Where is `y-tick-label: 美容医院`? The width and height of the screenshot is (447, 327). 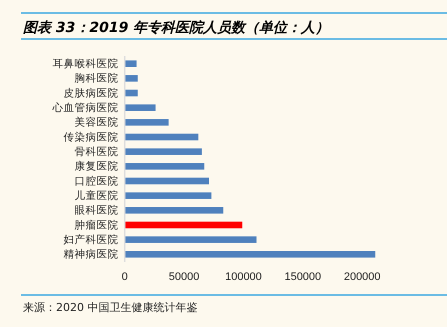
y-tick-label: 美容医院 is located at coordinates (96, 122).